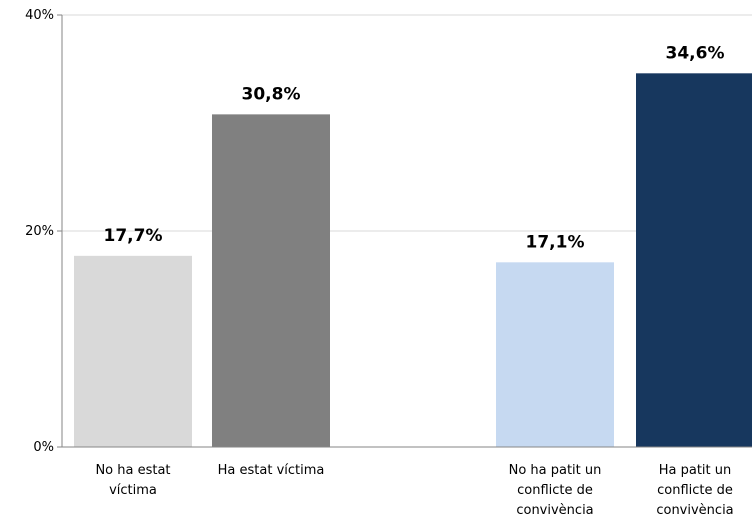 This screenshot has width=752, height=528. I want to click on data-label-2: 17,1%, so click(555, 242).